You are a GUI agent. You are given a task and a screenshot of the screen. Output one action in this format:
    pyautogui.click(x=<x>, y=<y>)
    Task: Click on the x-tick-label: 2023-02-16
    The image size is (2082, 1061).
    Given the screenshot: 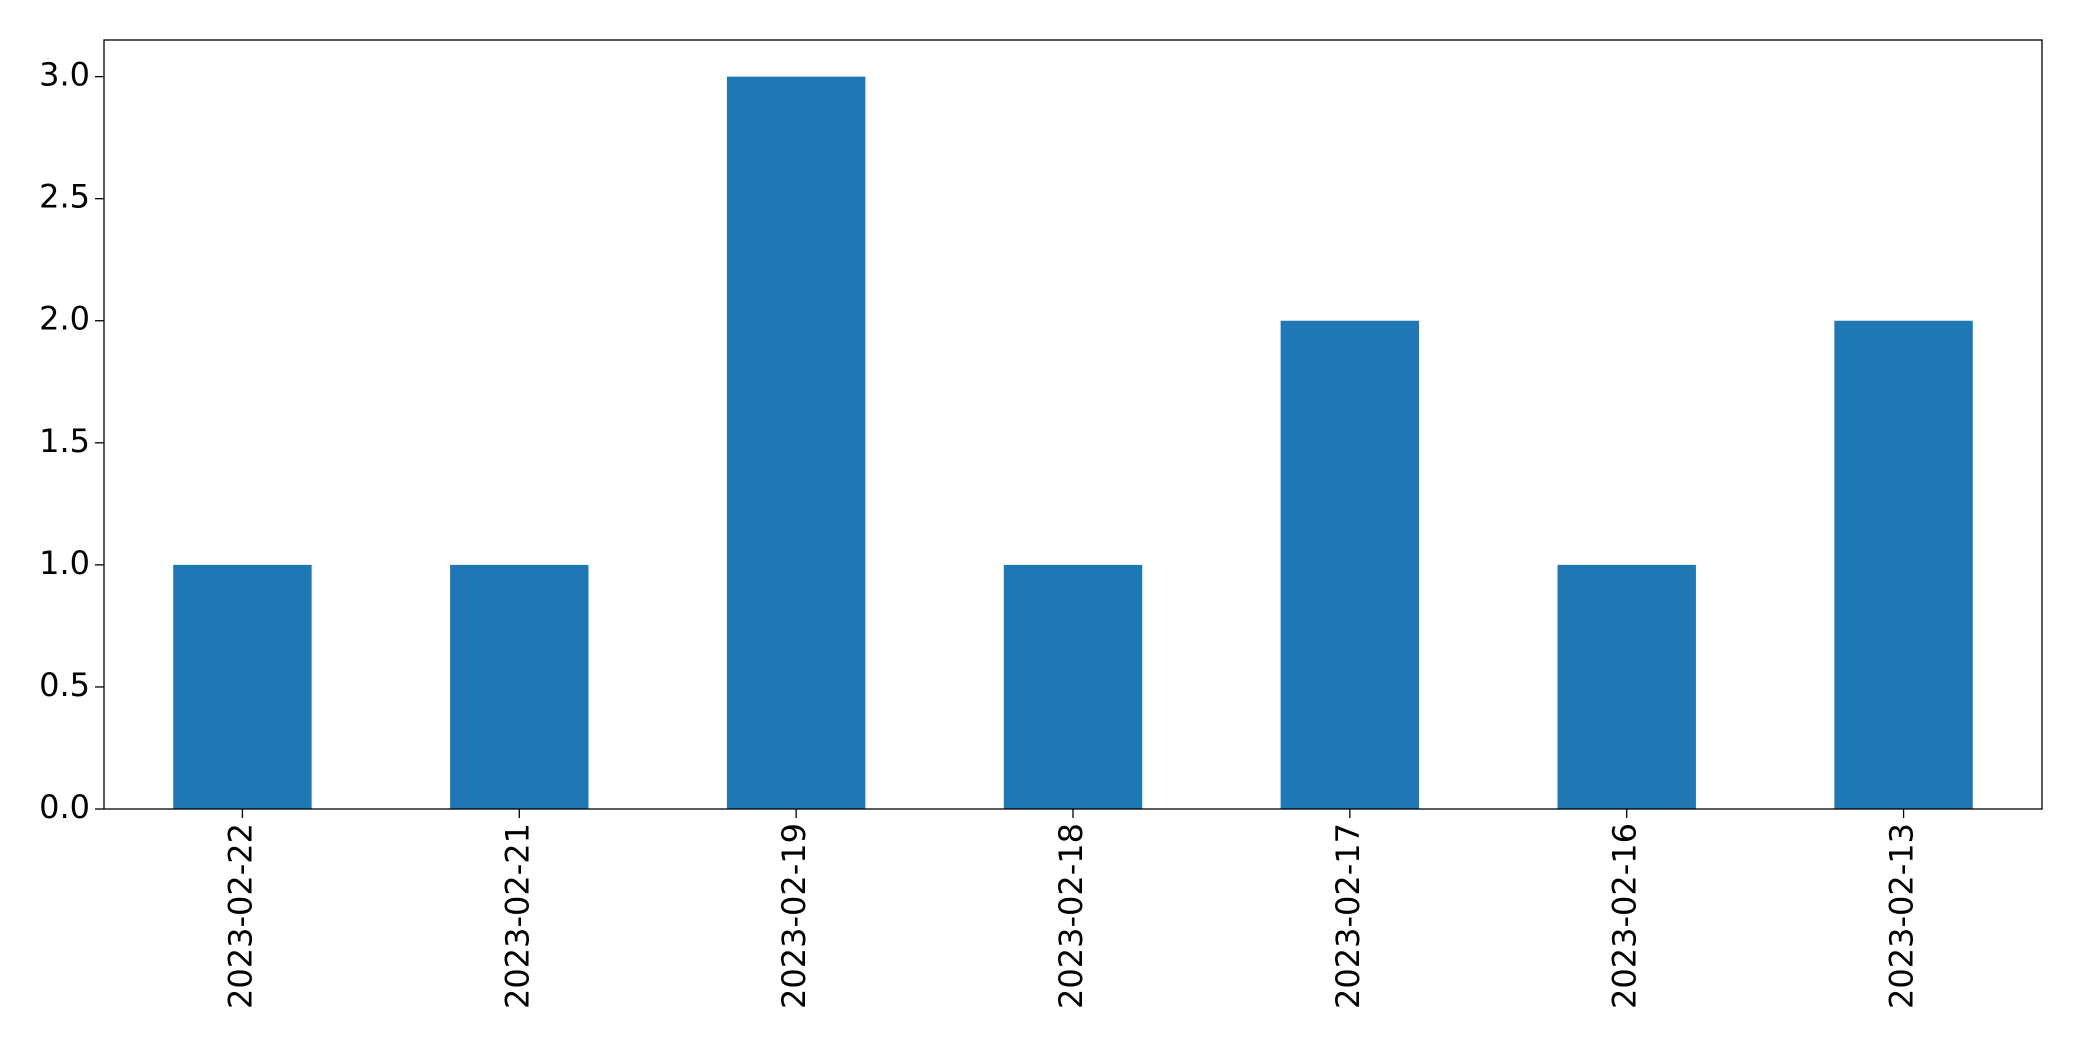 What is the action you would take?
    pyautogui.click(x=1625, y=916)
    